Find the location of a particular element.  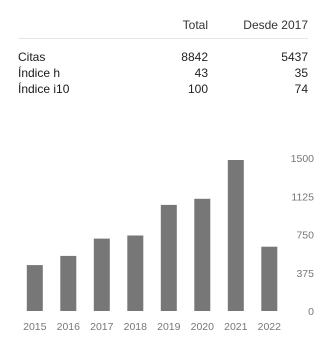

citations-since: 5437 is located at coordinates (294, 57).